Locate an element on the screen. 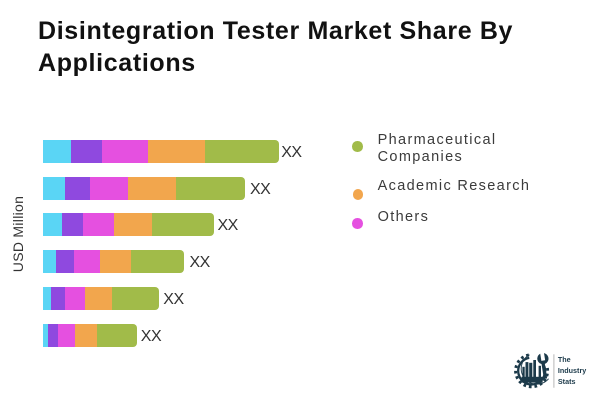 Image resolution: width=600 pixels, height=400 pixels. svg-text: Industry is located at coordinates (572, 370).